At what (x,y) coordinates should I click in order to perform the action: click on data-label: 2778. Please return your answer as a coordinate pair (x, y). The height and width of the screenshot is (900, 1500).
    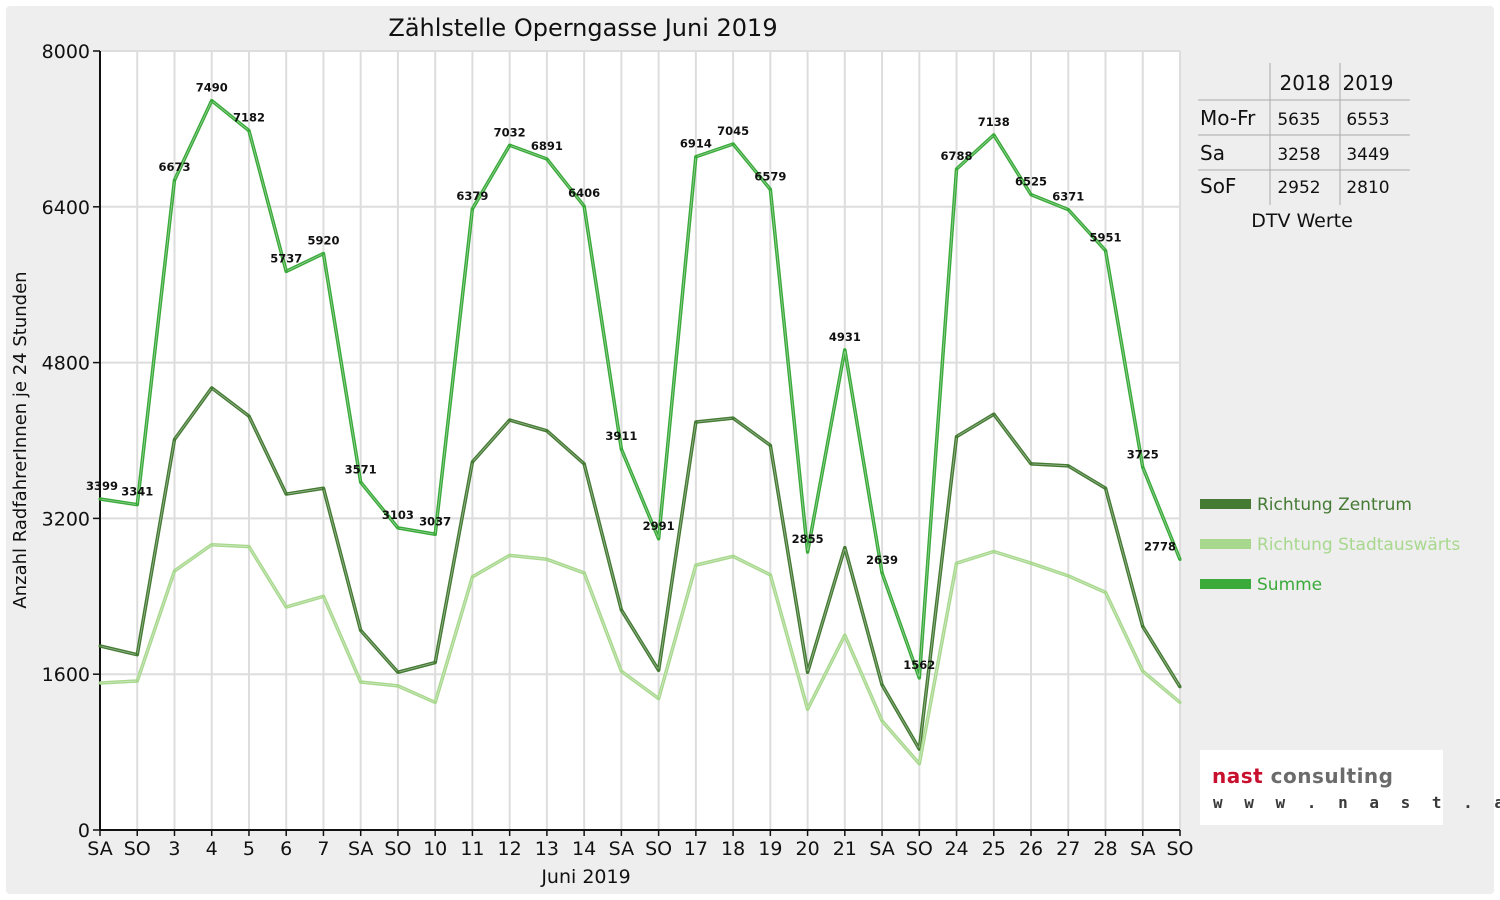
    Looking at the image, I should click on (1160, 546).